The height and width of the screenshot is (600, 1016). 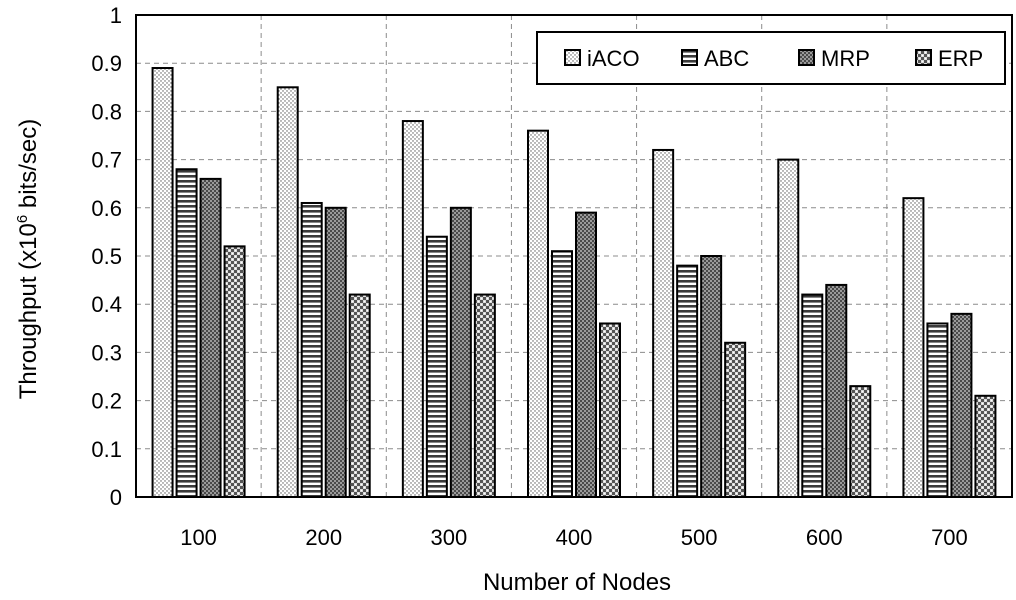 What do you see at coordinates (106, 449) in the screenshot?
I see `y-tick-label: 0.1` at bounding box center [106, 449].